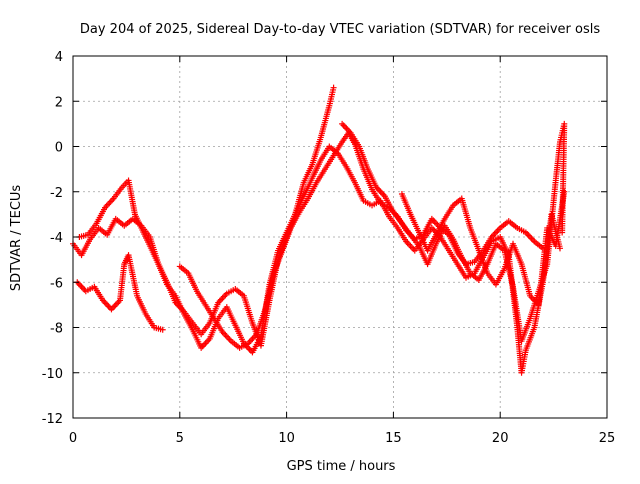  What do you see at coordinates (180, 438) in the screenshot?
I see `x-tick-label: 5` at bounding box center [180, 438].